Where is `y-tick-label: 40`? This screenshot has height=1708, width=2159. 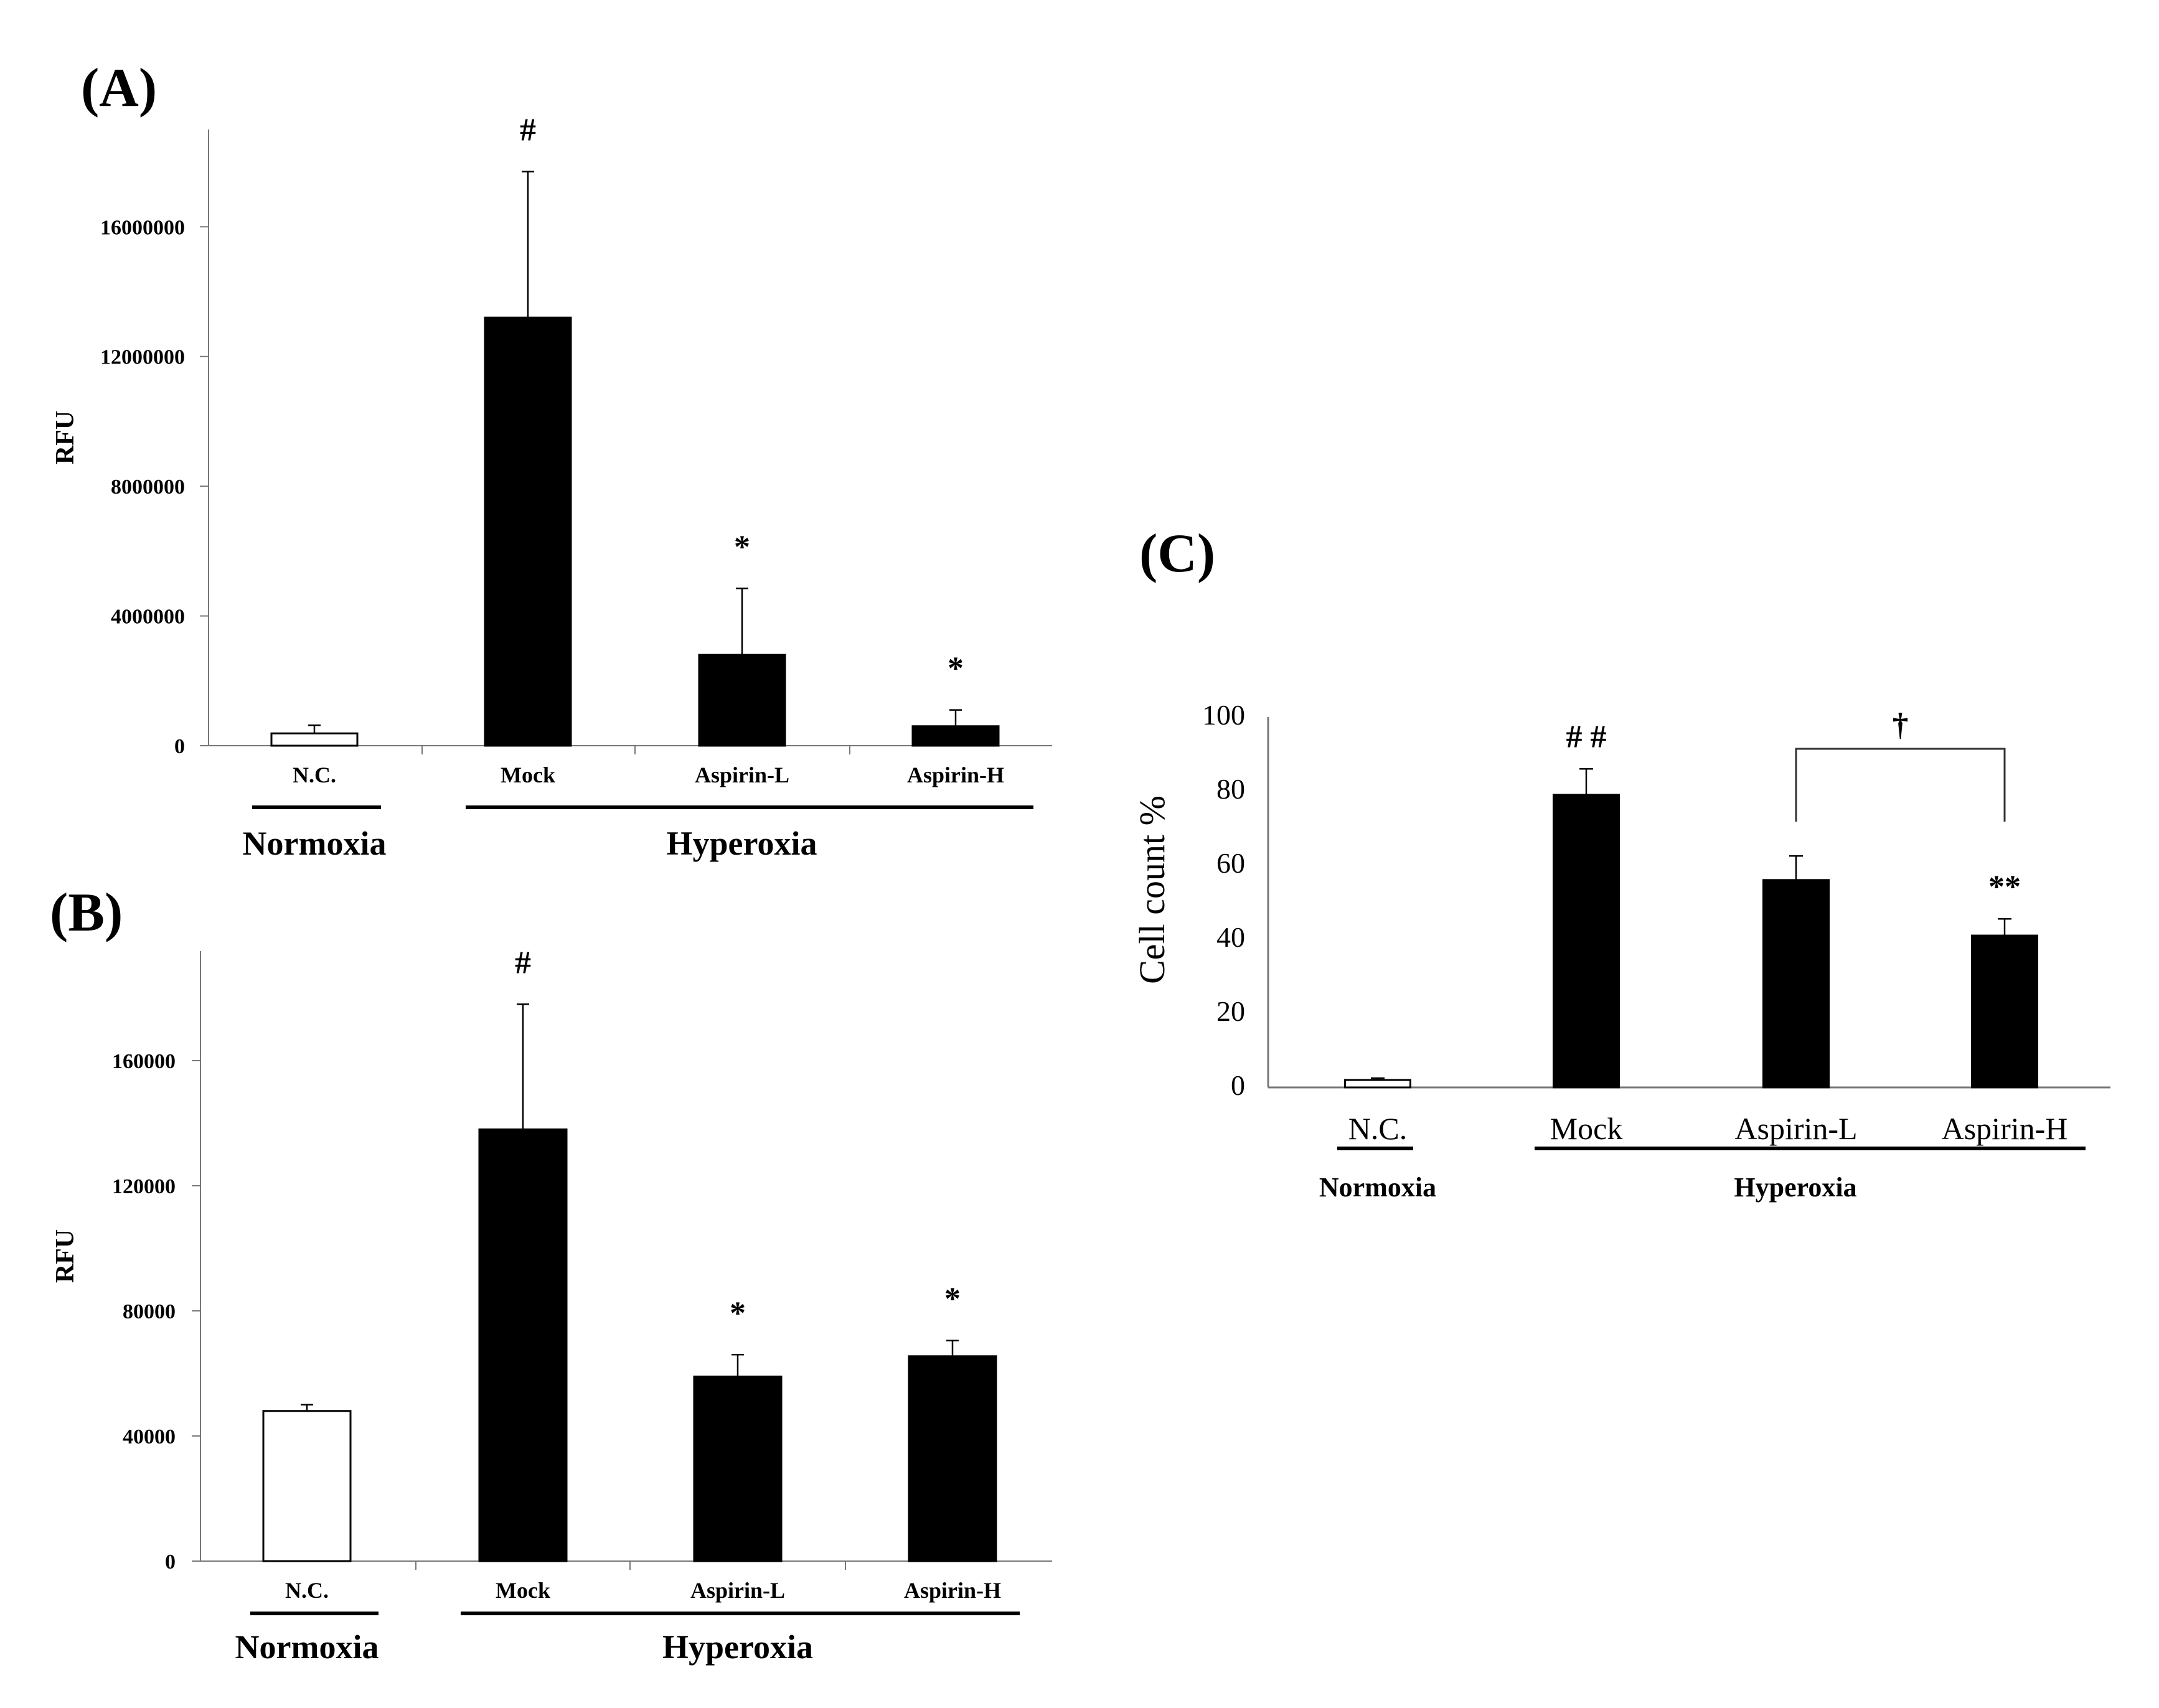
y-tick-label: 40 is located at coordinates (1230, 937).